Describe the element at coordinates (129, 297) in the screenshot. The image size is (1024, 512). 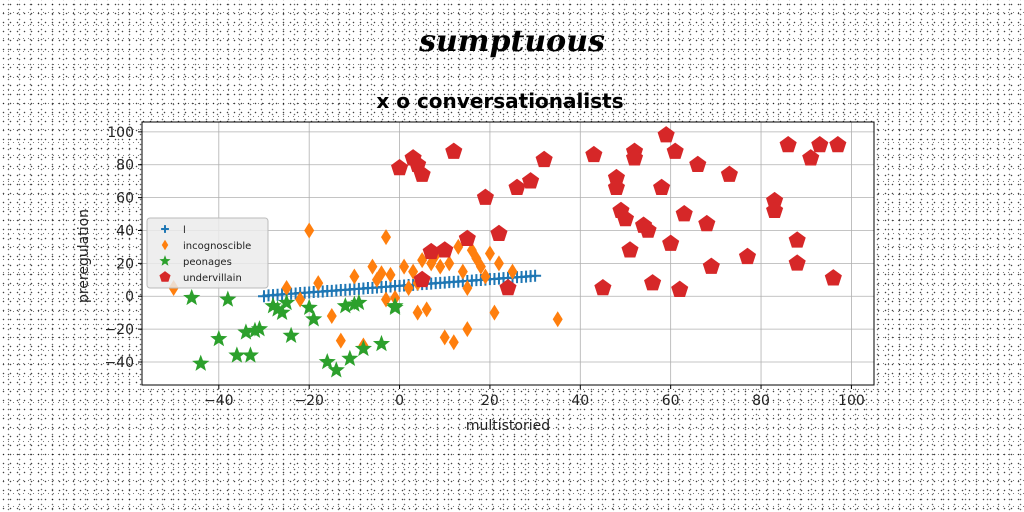
I see `y-tick-label: 0` at that location.